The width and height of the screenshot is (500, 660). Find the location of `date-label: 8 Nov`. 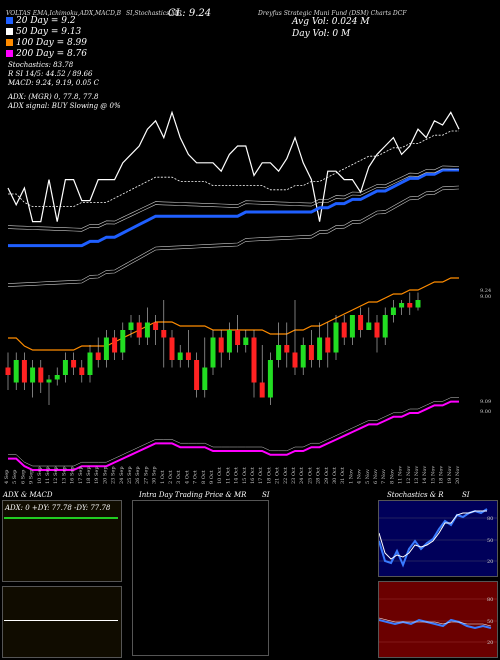

date-label: 8 Nov is located at coordinates (392, 476).